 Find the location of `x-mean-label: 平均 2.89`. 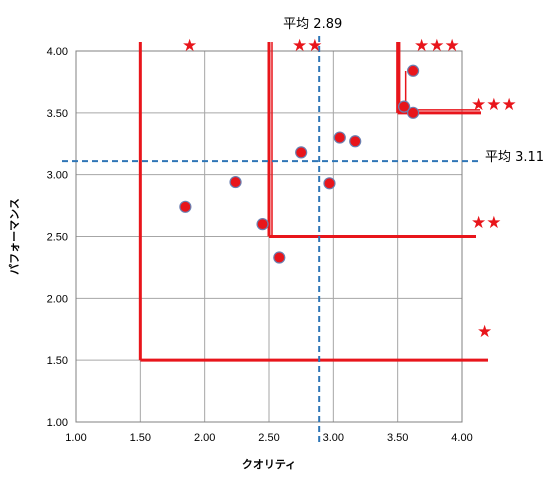

x-mean-label: 平均 2.89 is located at coordinates (312, 24).